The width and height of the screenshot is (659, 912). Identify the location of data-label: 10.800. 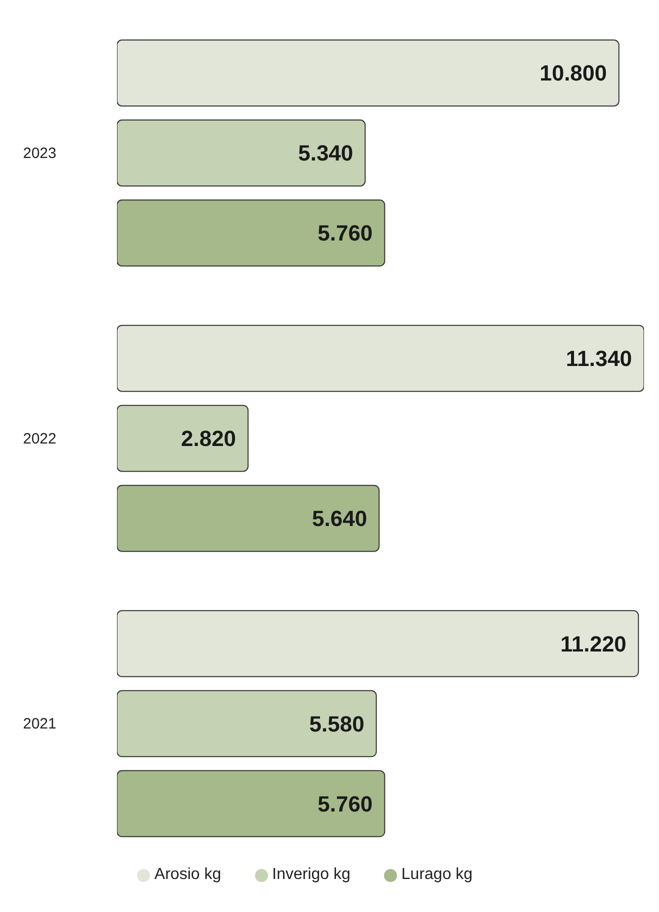
(573, 73).